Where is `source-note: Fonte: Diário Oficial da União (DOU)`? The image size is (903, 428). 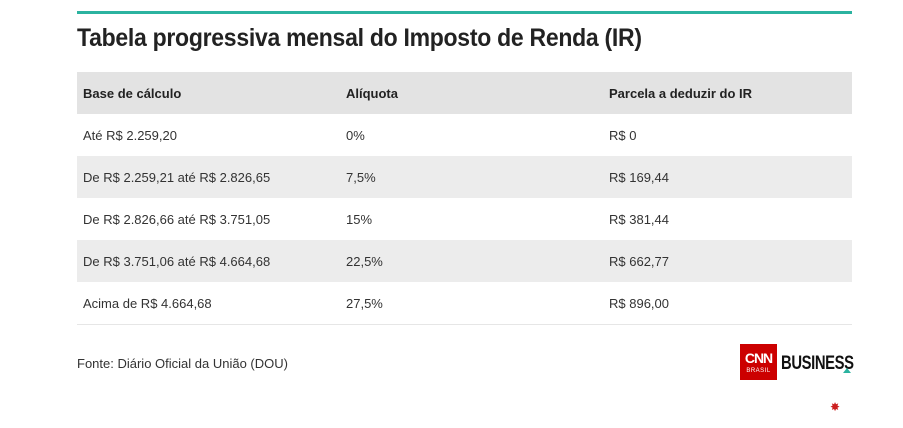 source-note: Fonte: Diário Oficial da União (DOU) is located at coordinates (182, 363).